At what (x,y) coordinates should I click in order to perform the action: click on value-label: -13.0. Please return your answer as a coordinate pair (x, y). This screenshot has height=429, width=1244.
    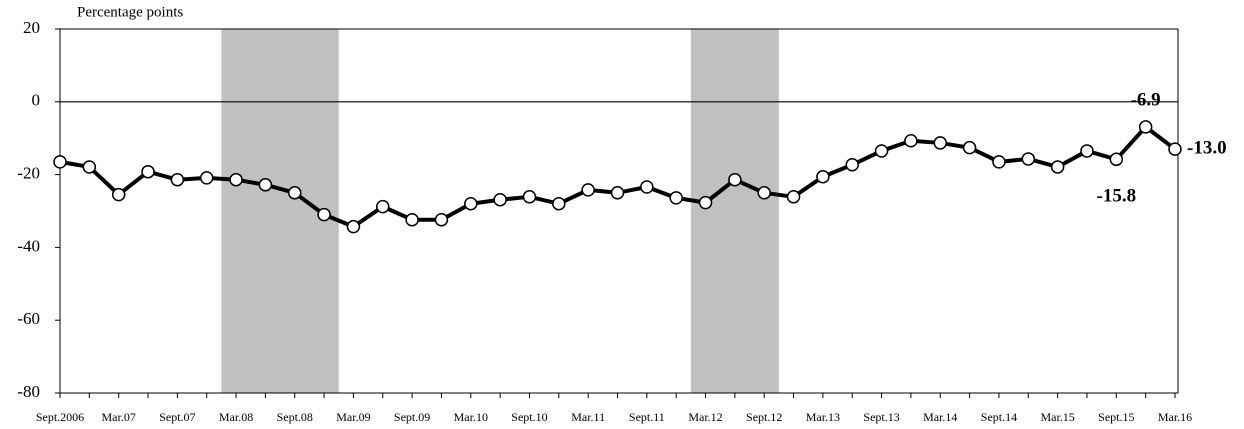
    Looking at the image, I should click on (1207, 147).